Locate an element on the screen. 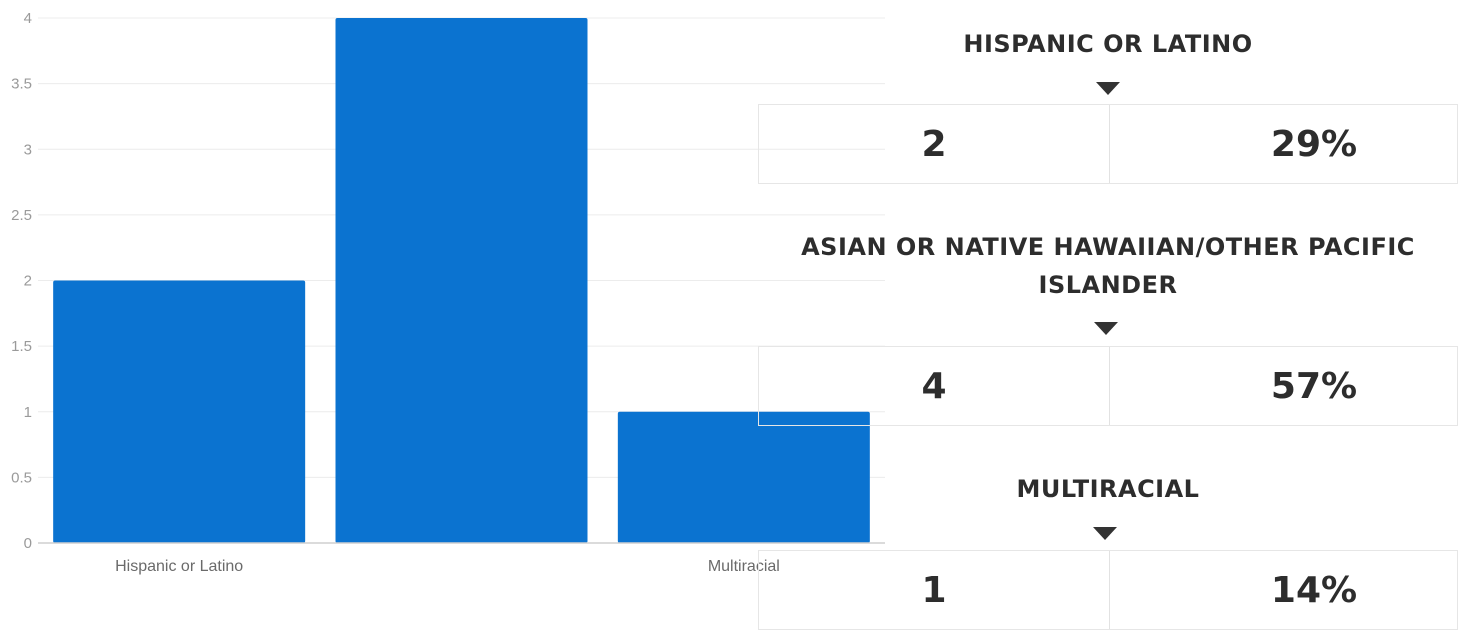 Image resolution: width=1462 pixels, height=631 pixels. summary-percent: 29% is located at coordinates (1314, 144).